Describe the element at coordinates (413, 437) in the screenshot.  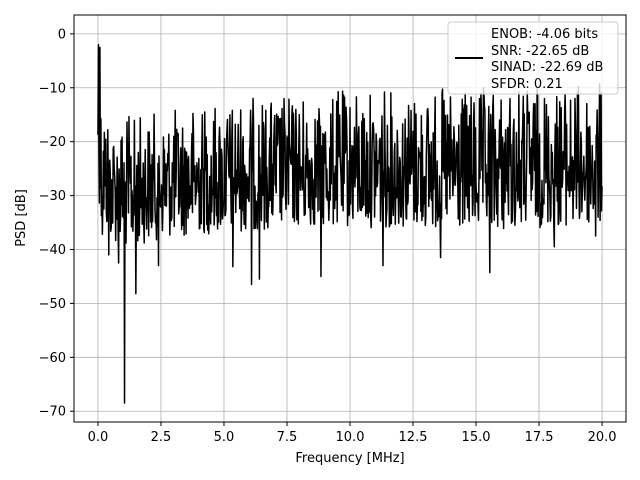
I see `x-tick-label: 12.5` at that location.